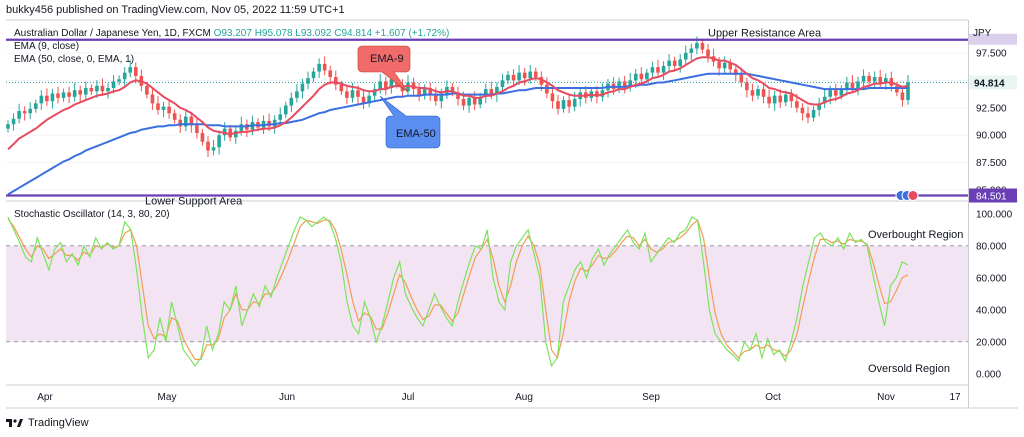  Describe the element at coordinates (913, 196) in the screenshot. I see `marker-icon` at that location.